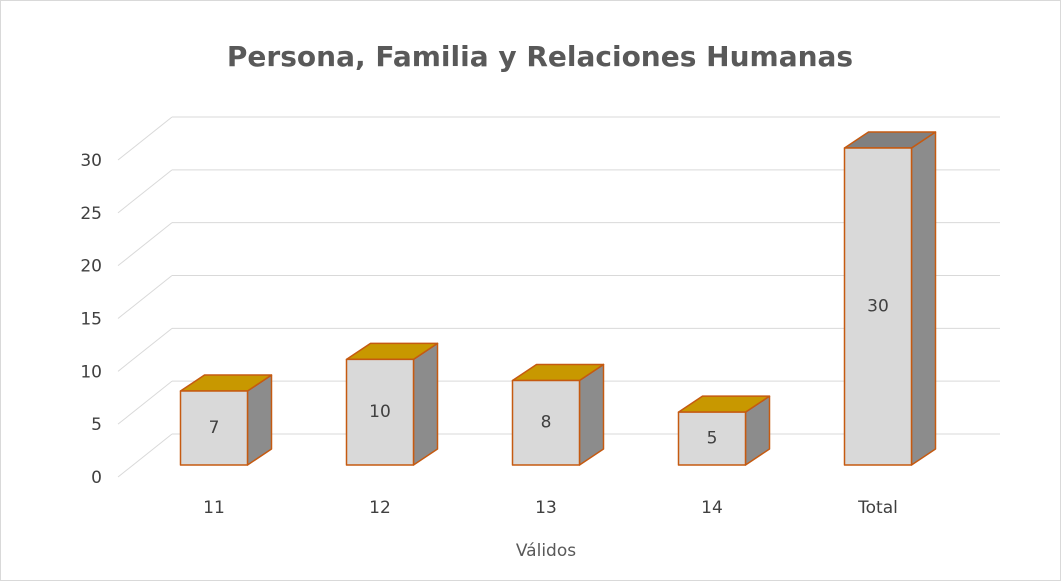 The width and height of the screenshot is (1061, 581). I want to click on x-tick-label: Total, so click(877, 508).